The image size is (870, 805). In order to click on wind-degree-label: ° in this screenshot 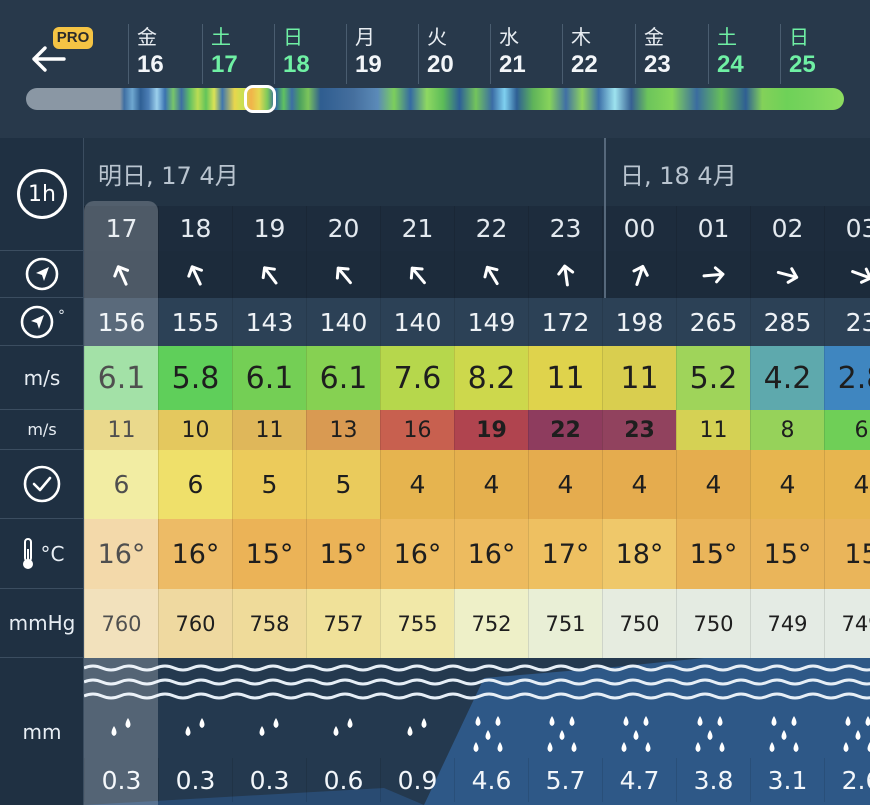, I will do `click(42, 322)`.